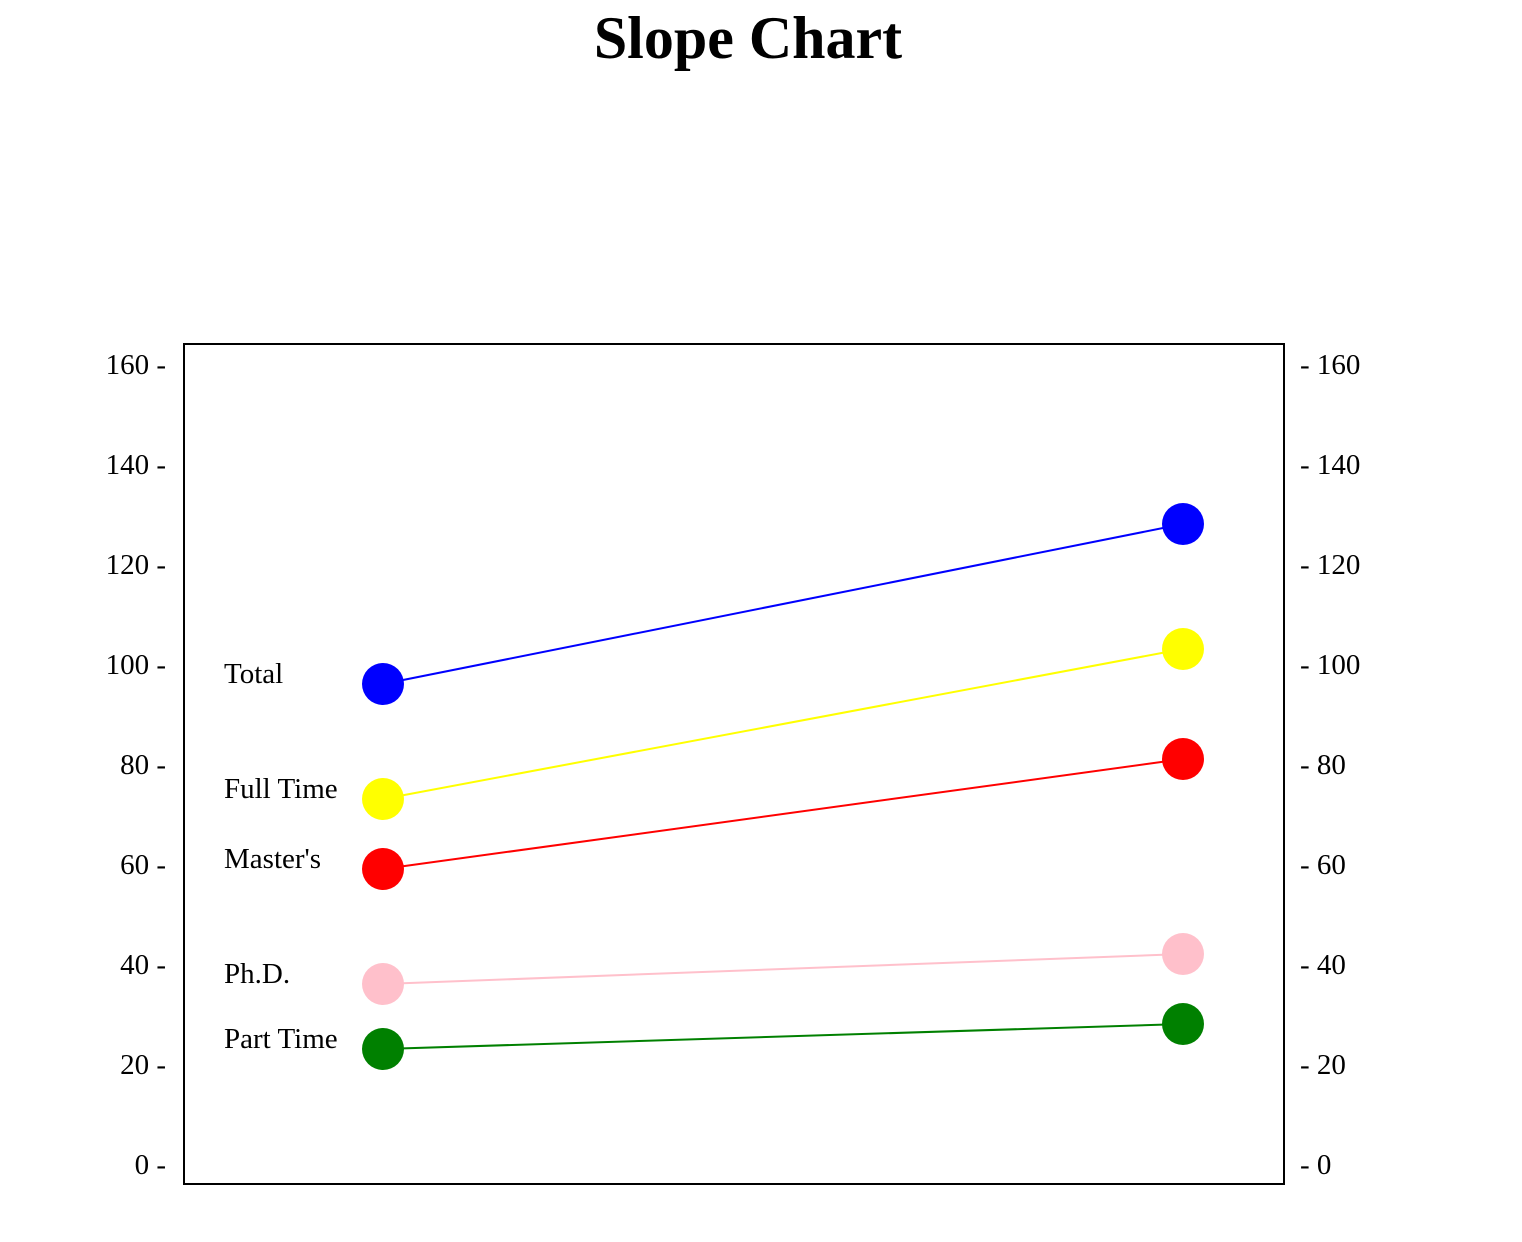  I want to click on left-tick-label: 60 -, so click(143, 865).